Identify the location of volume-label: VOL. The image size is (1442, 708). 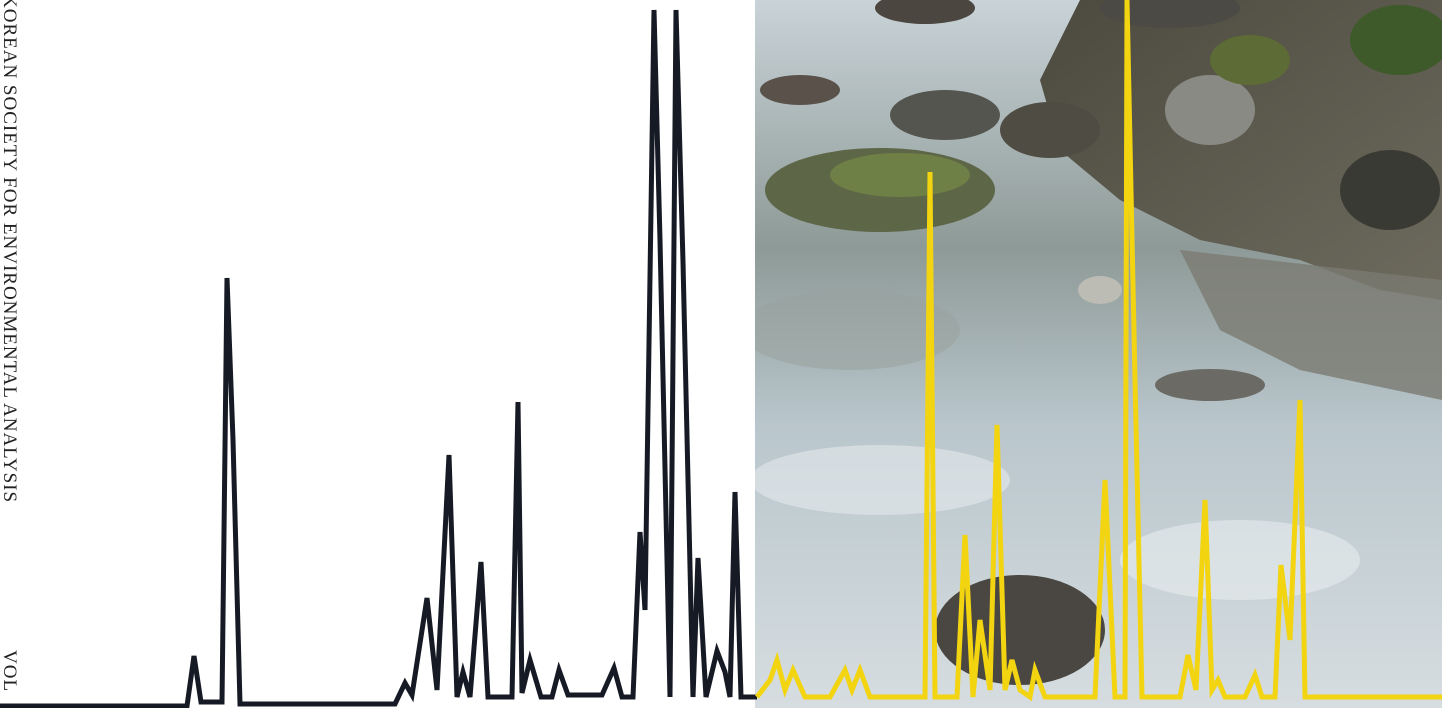
(10, 671).